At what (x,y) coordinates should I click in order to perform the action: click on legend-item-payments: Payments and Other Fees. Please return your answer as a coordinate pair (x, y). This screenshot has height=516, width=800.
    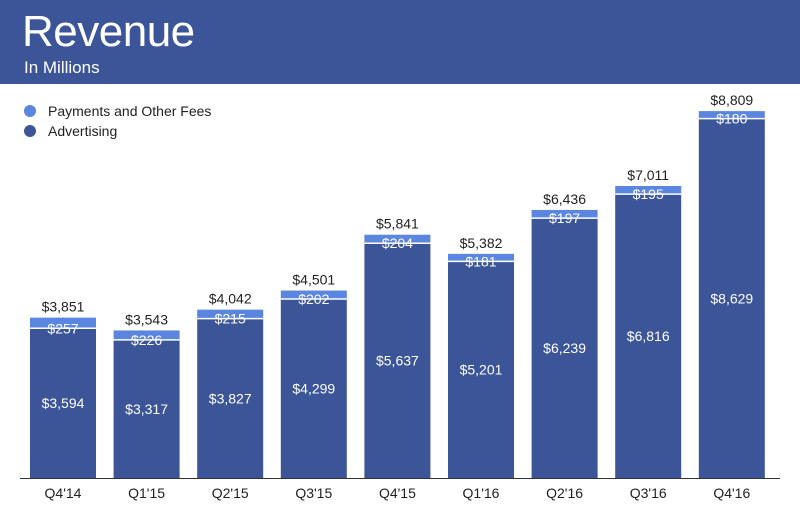
    Looking at the image, I should click on (117, 111).